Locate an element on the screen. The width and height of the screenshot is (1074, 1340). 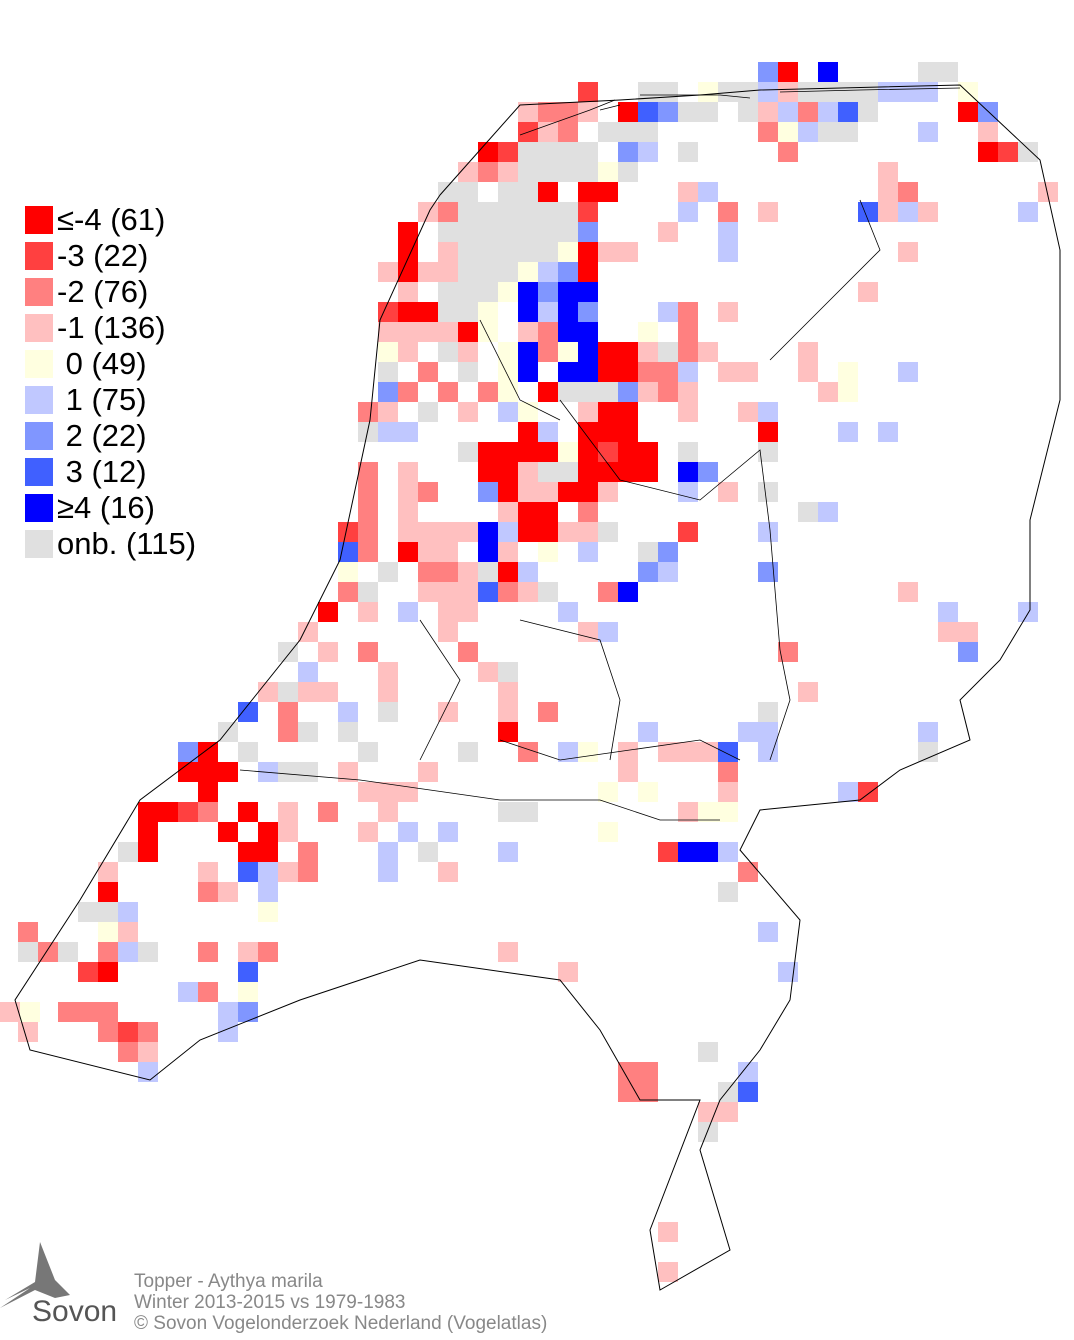
legend-label: -3 (22) is located at coordinates (103, 255).